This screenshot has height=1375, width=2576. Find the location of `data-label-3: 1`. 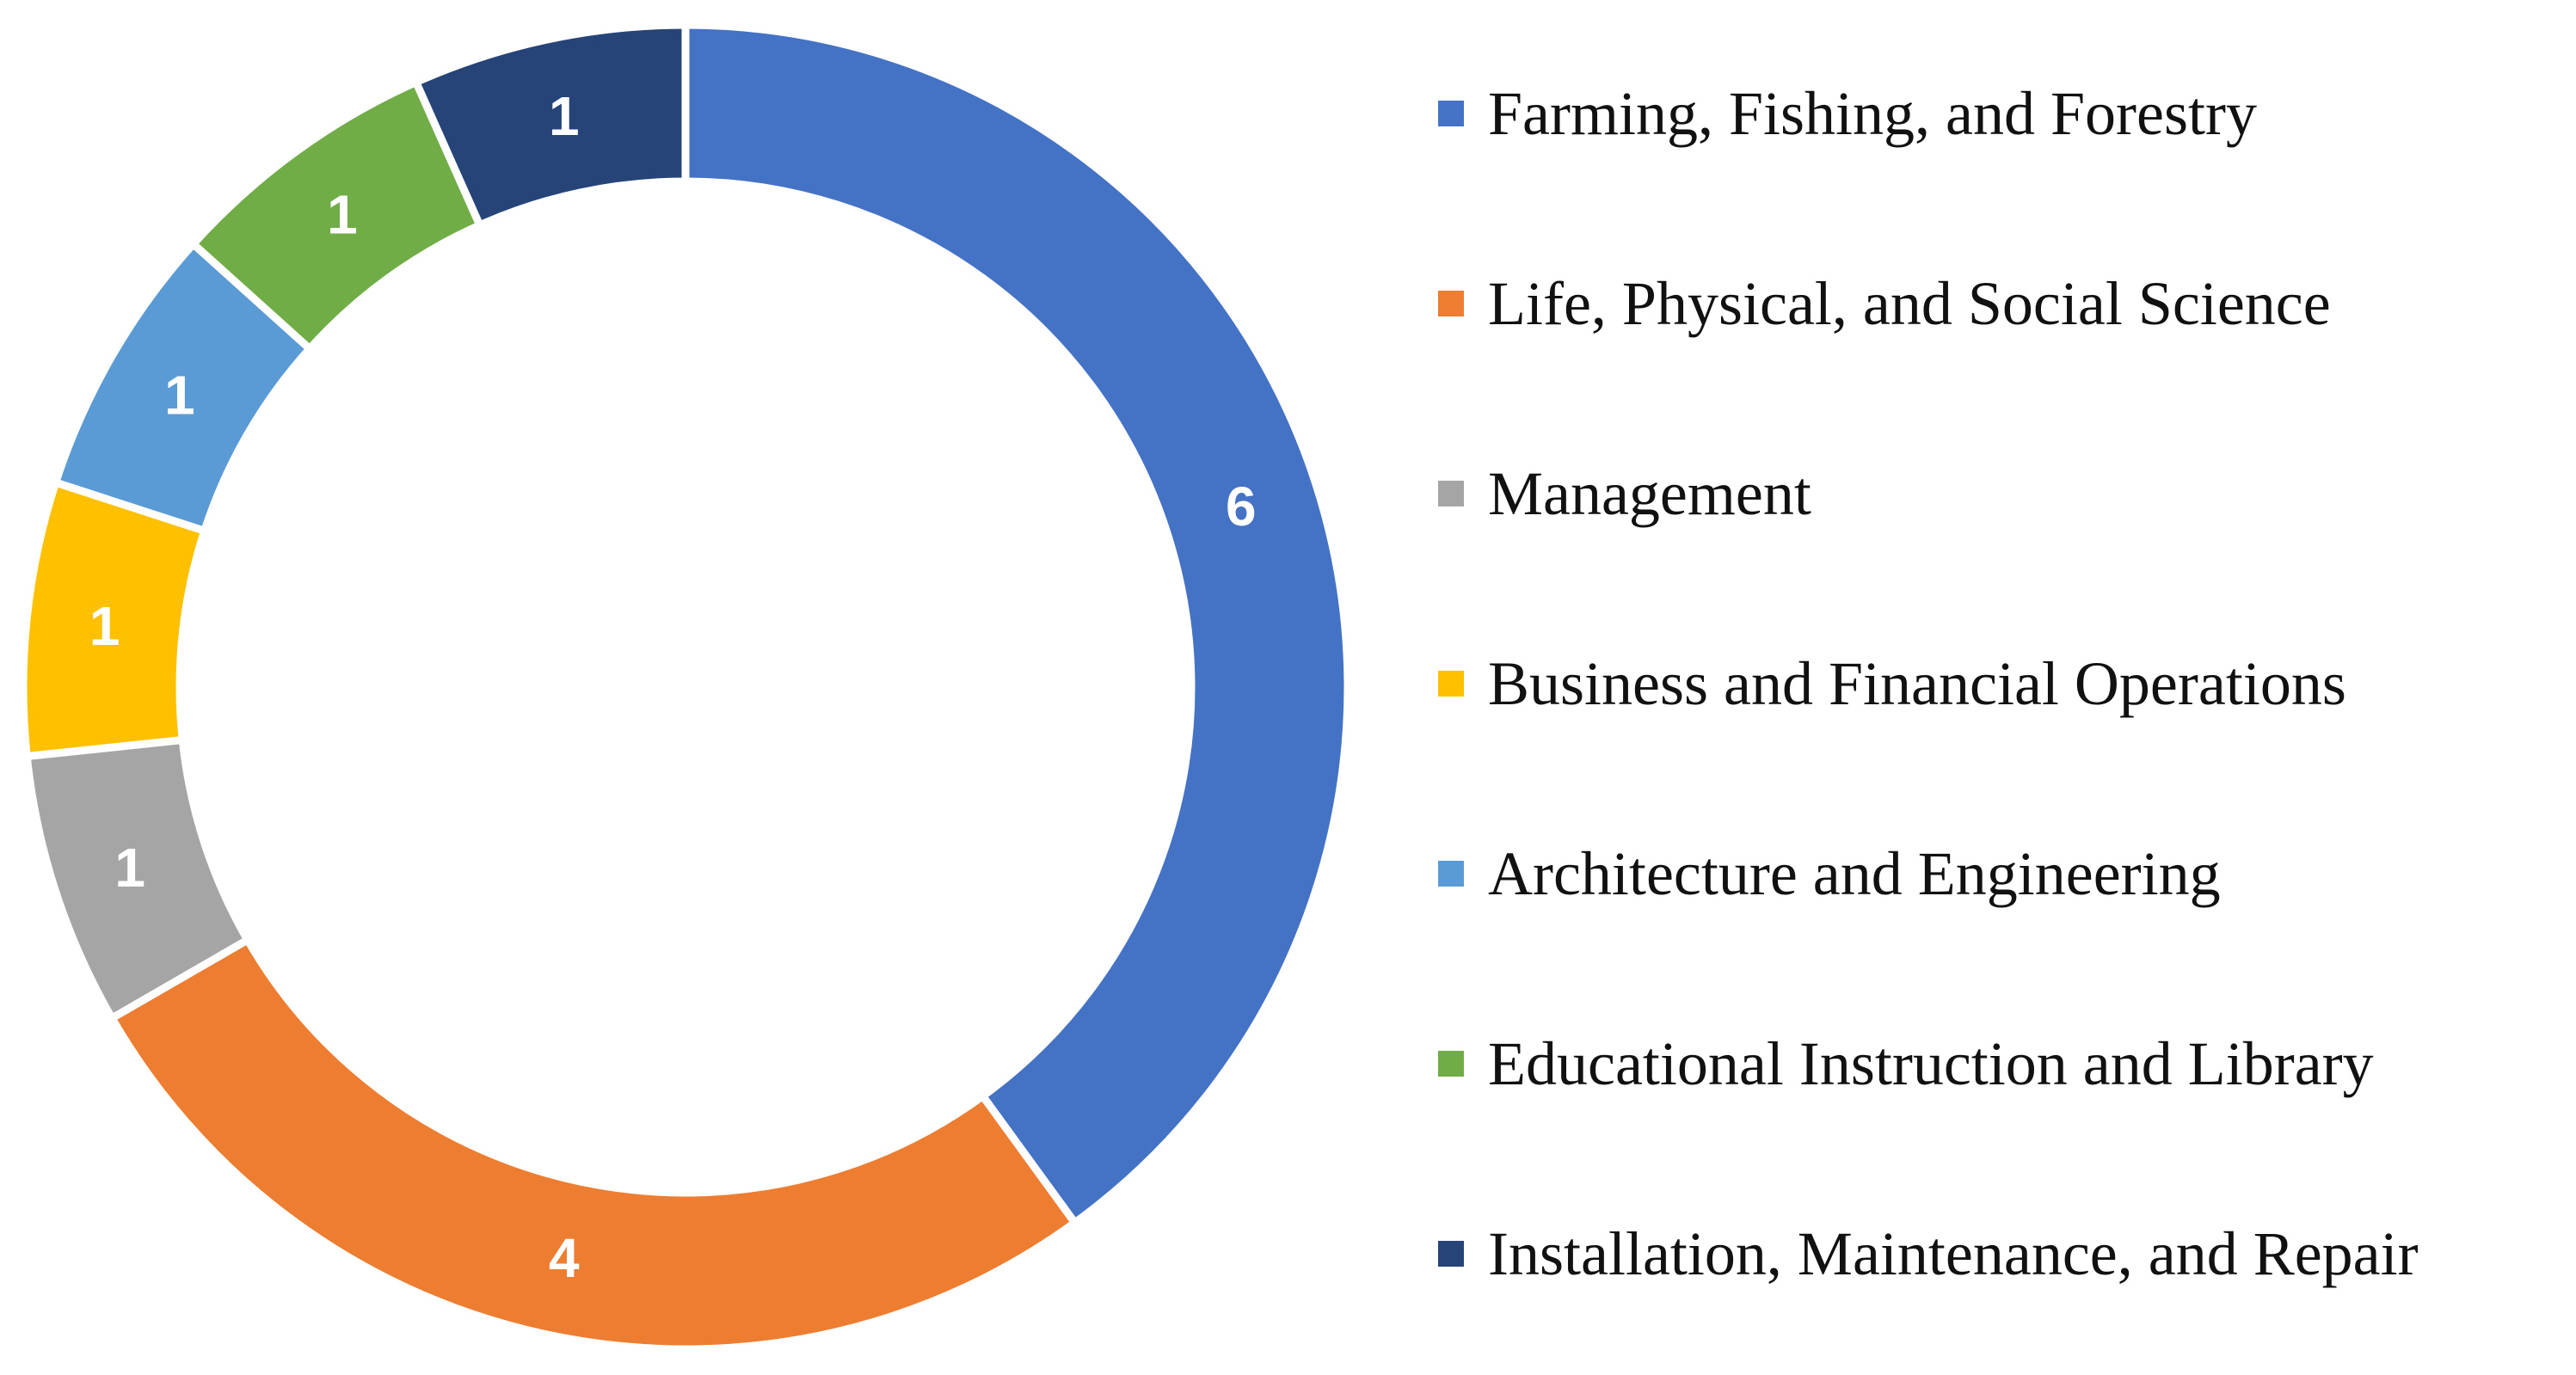

data-label-3: 1 is located at coordinates (129, 868).